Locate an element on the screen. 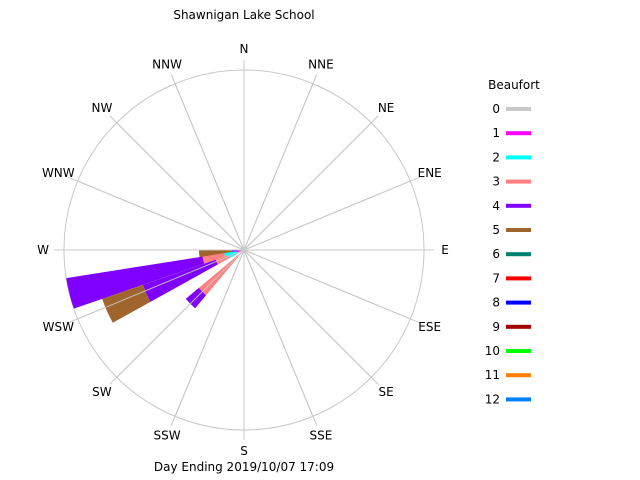 The height and width of the screenshot is (480, 640). legend-label: 6 is located at coordinates (496, 254).